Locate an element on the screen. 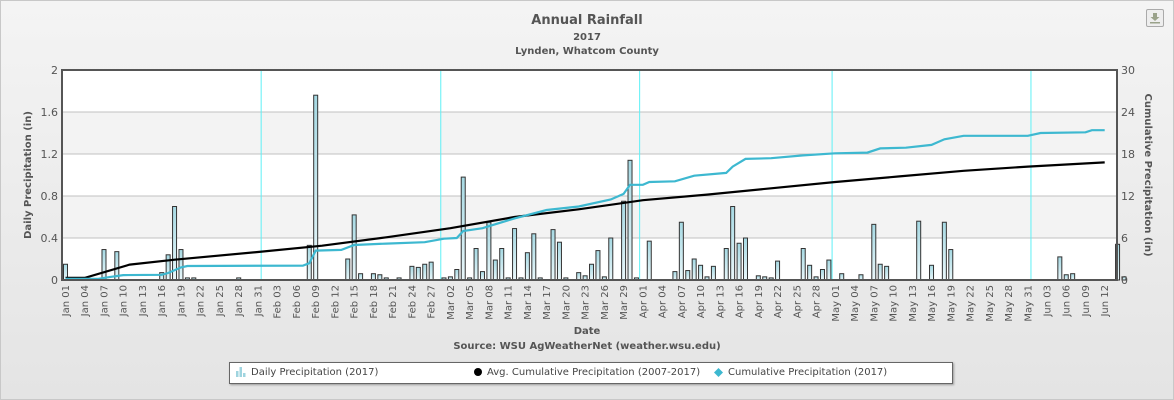 This screenshot has width=1174, height=400. x-tick-label: May 22 is located at coordinates (971, 303).